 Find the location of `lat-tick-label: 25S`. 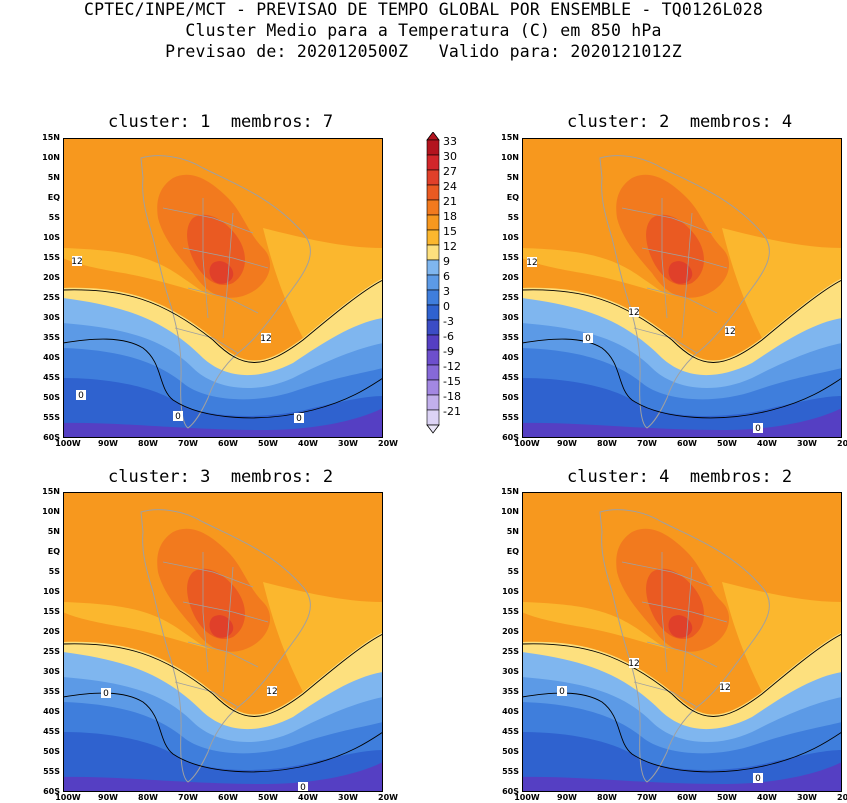

lat-tick-label: 25S is located at coordinates (510, 651).